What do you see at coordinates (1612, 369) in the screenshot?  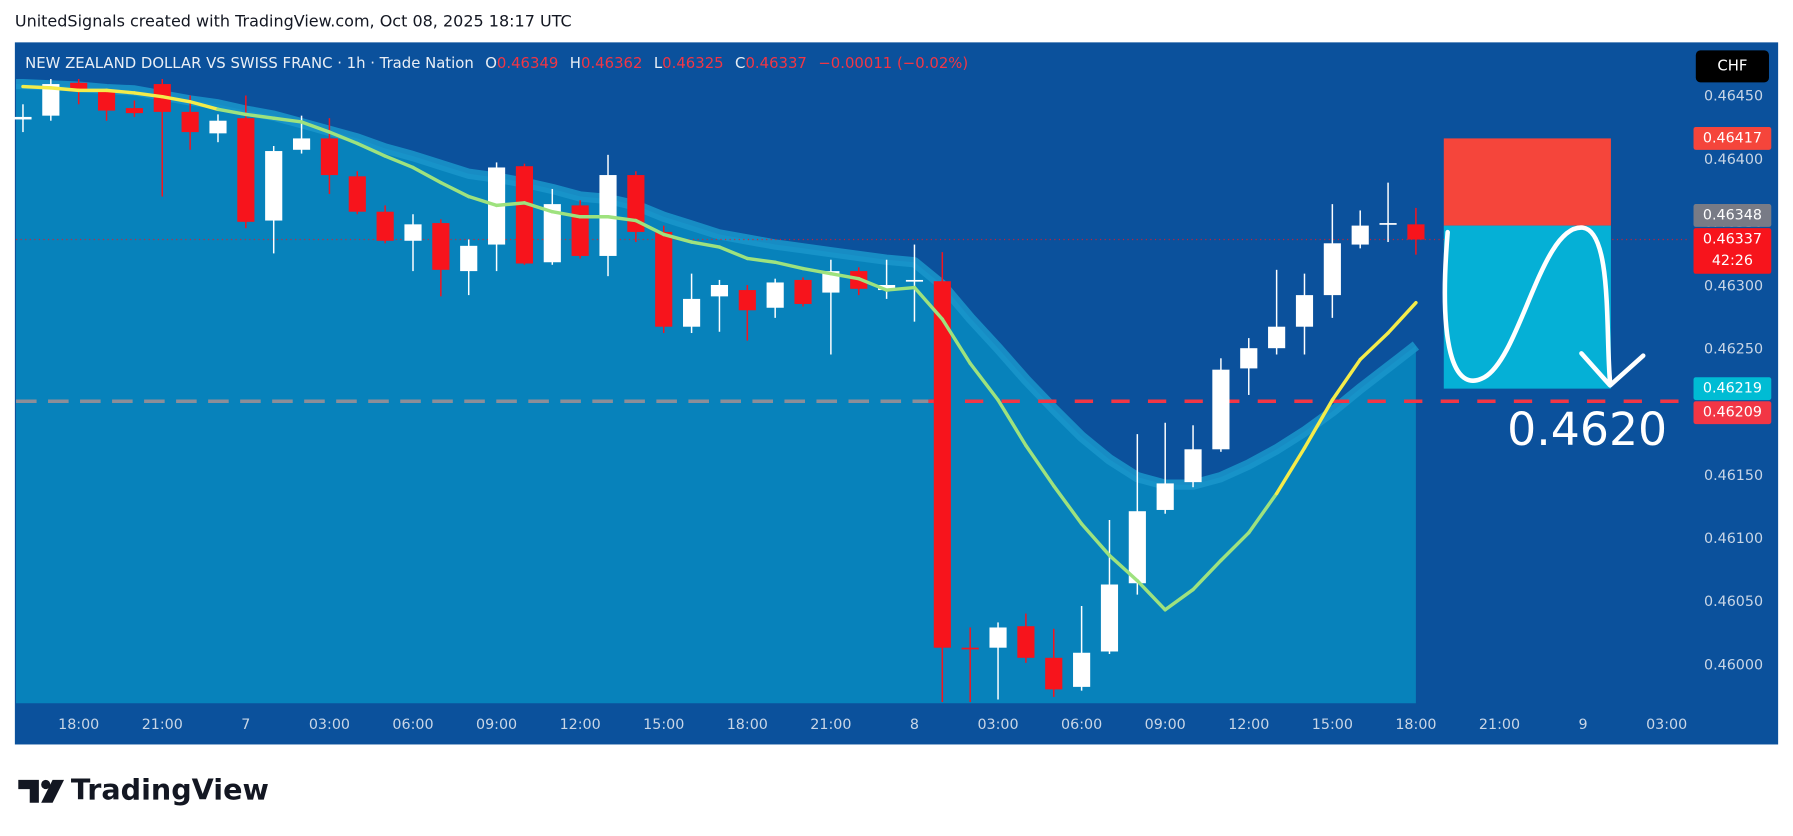 I see `arrow-head` at bounding box center [1612, 369].